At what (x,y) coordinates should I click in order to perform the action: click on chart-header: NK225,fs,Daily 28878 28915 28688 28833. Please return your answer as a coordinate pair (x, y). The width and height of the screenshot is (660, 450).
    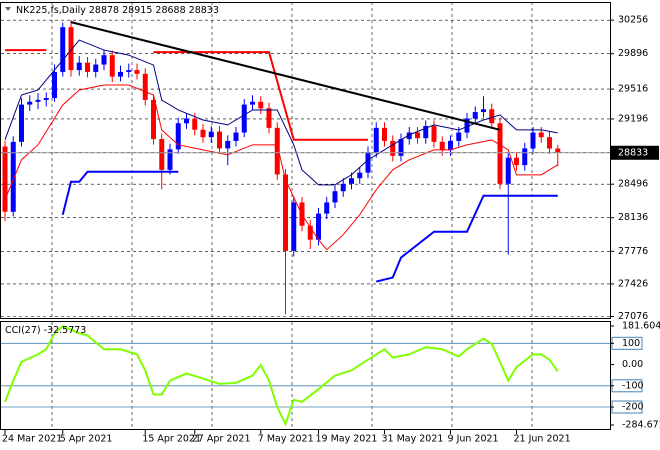
    Looking at the image, I should click on (117, 10).